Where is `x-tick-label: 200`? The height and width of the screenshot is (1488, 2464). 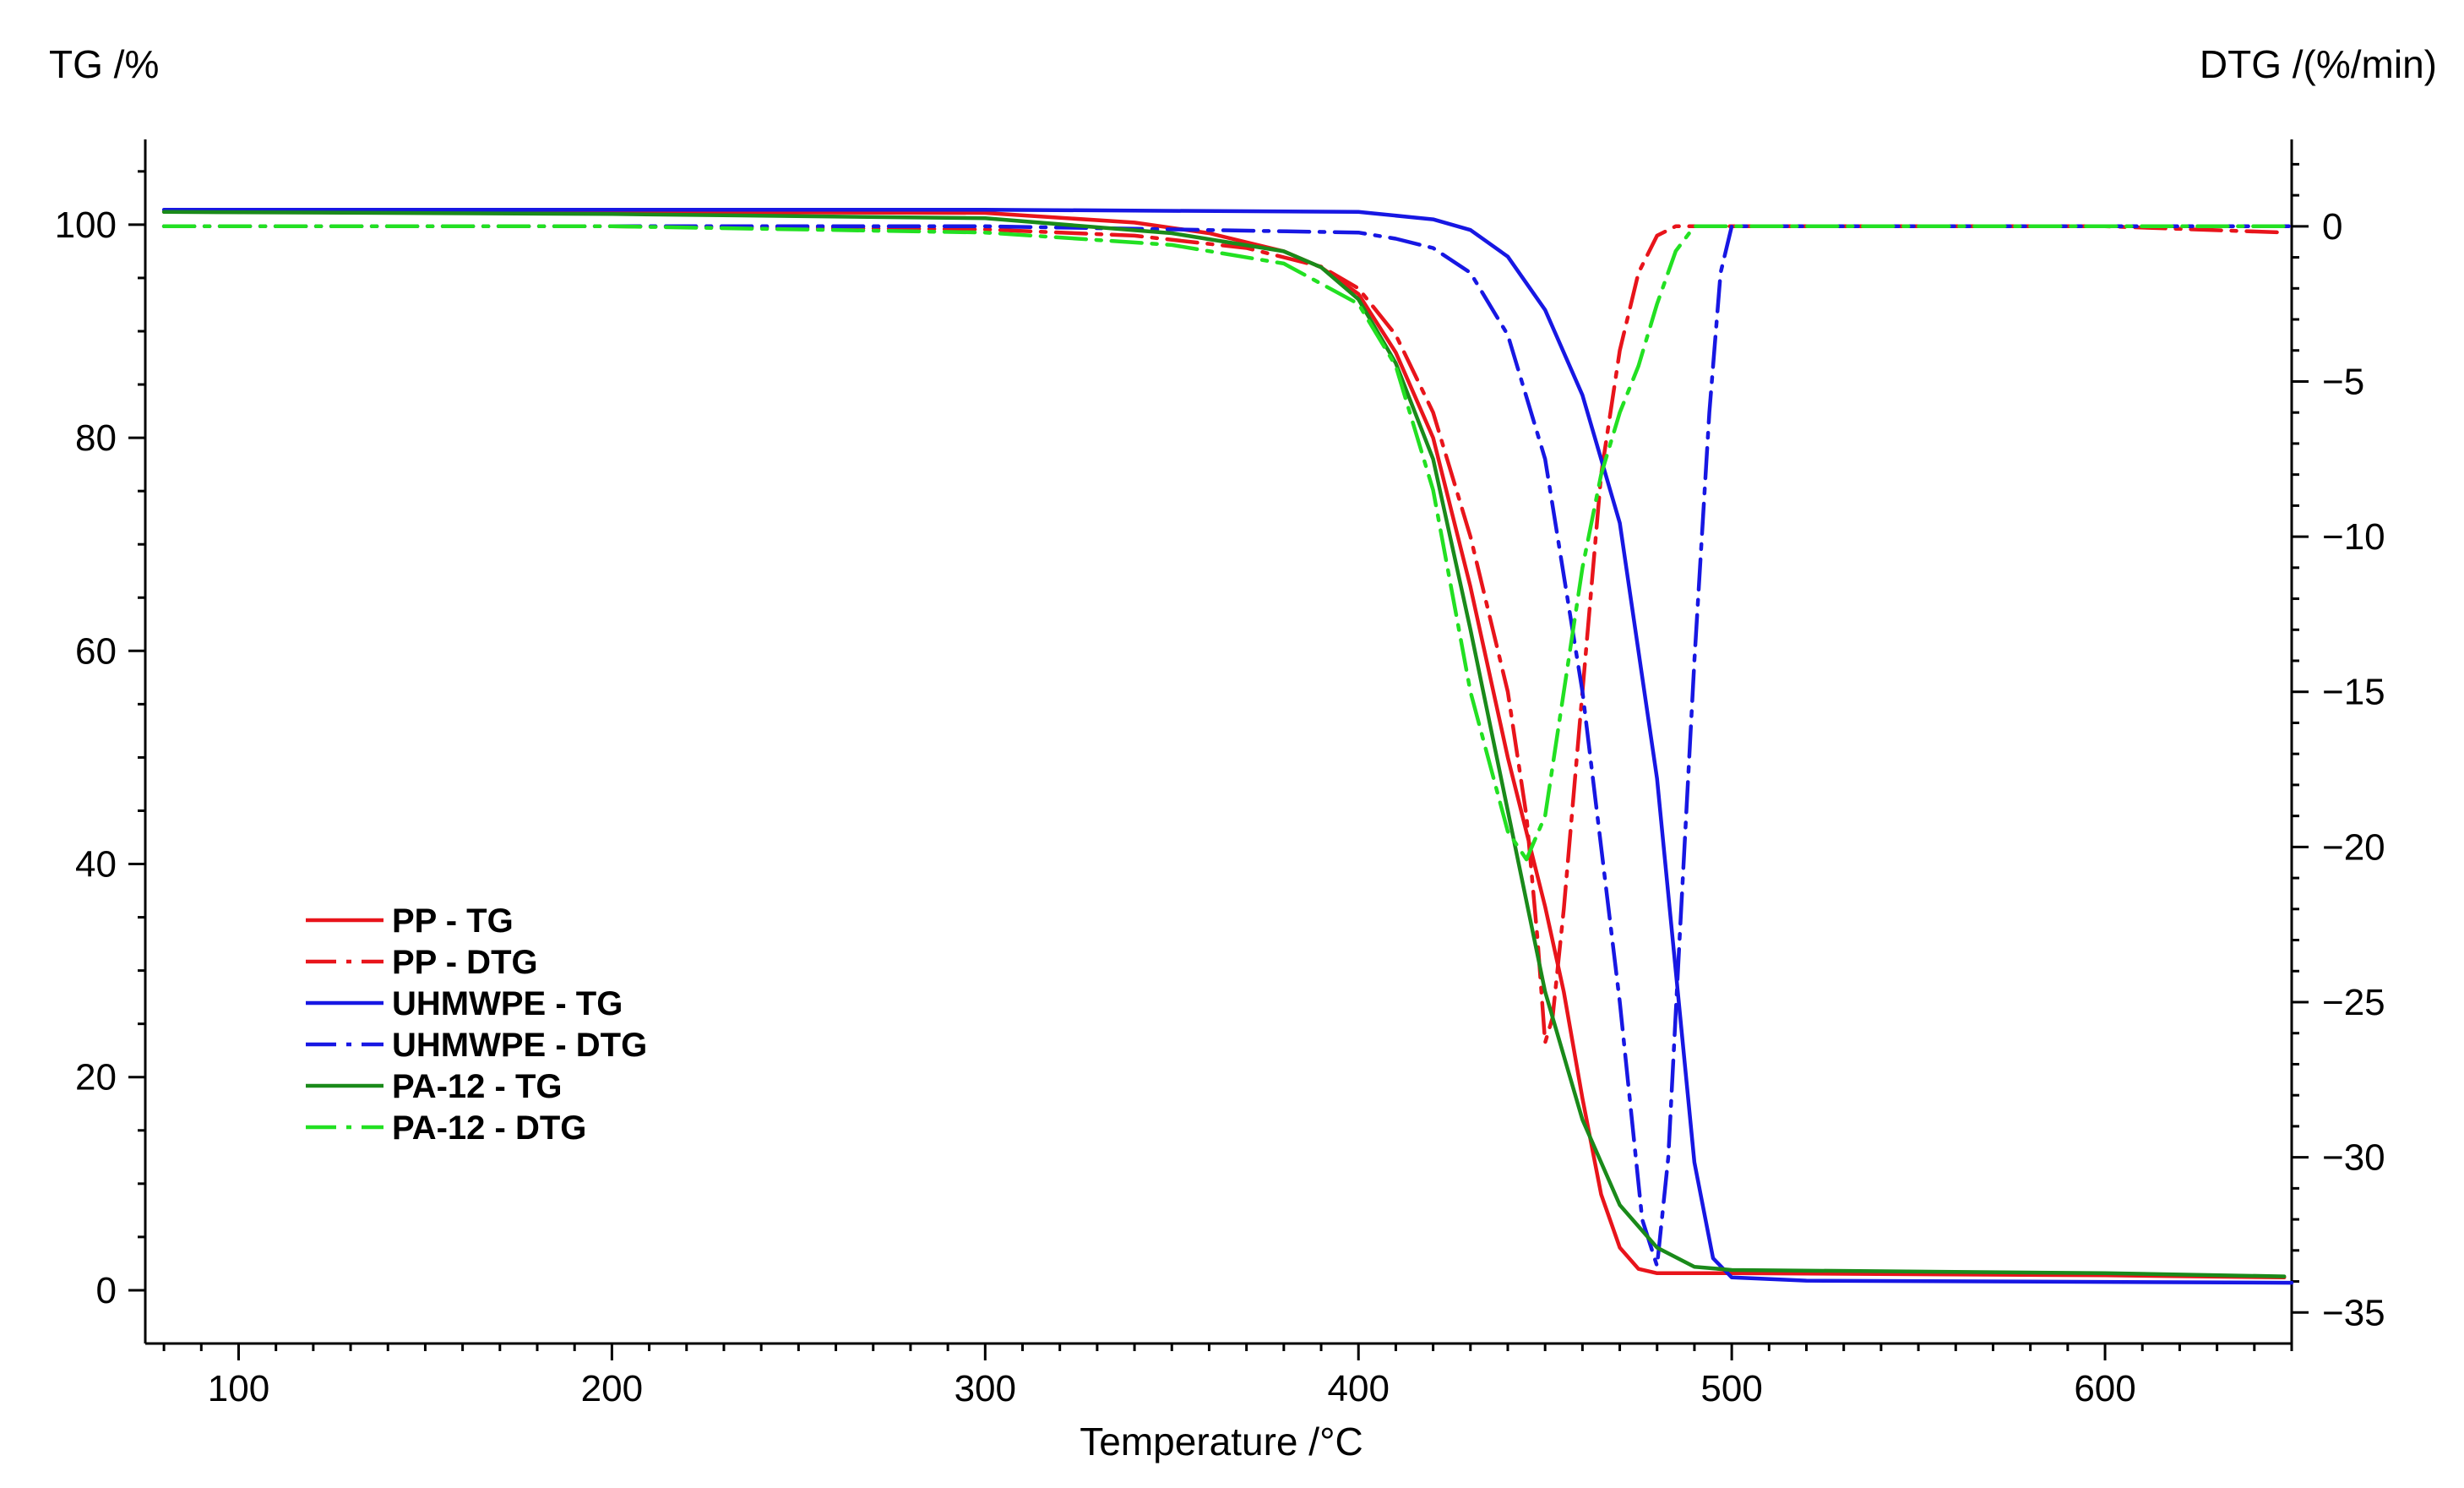 x-tick-label: 200 is located at coordinates (612, 1388).